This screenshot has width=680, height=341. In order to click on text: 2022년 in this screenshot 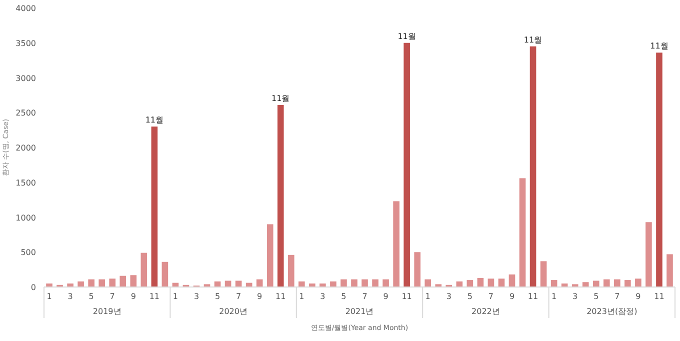, I will do `click(486, 311)`.